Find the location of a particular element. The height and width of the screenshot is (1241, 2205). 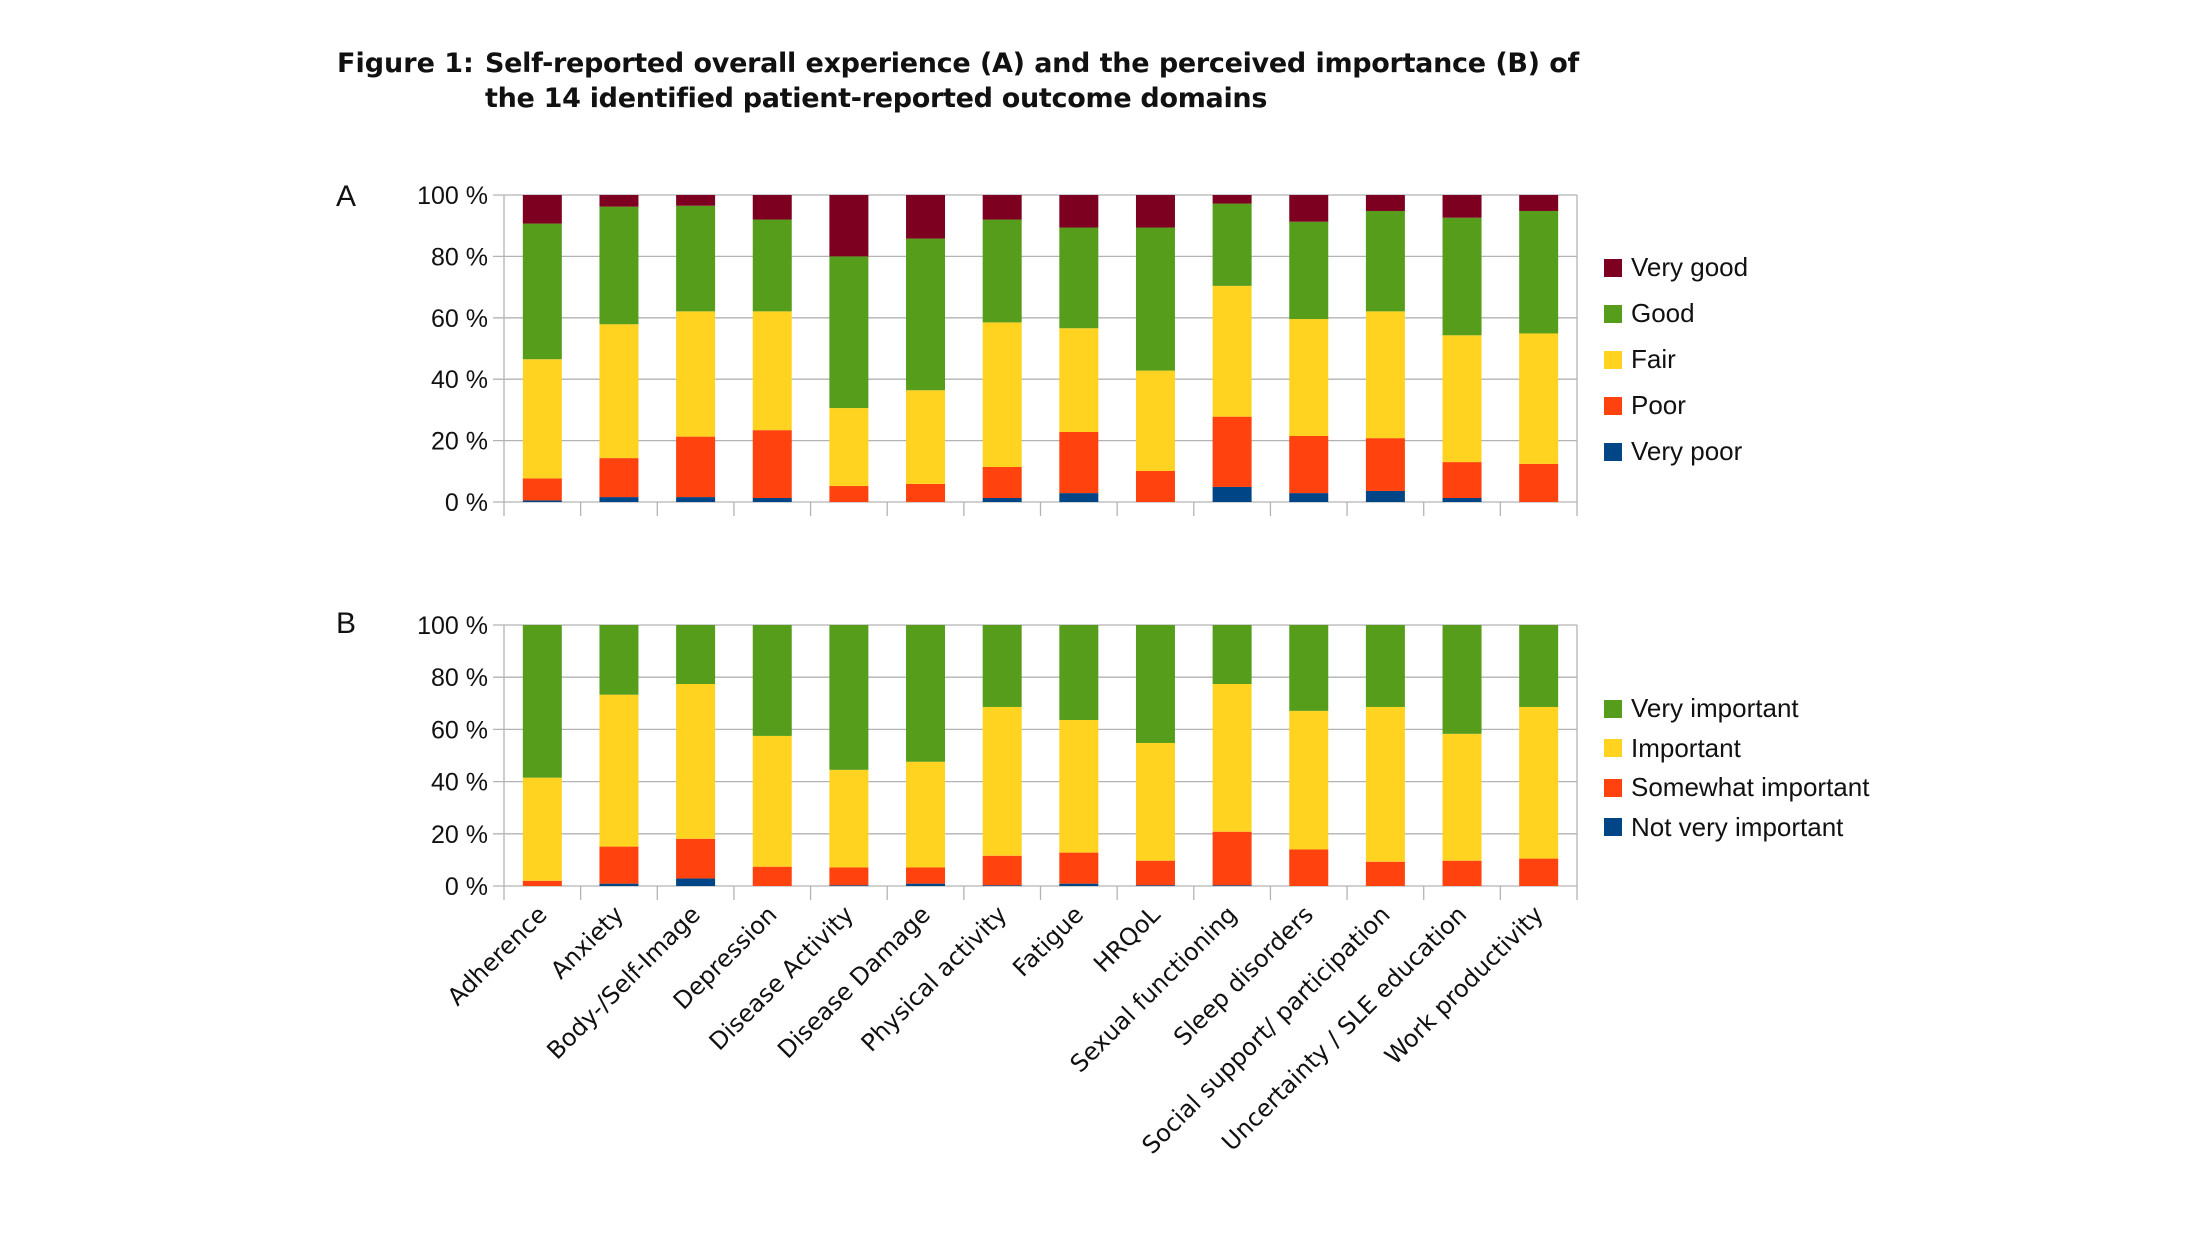

legend-label: Poor is located at coordinates (1658, 405).